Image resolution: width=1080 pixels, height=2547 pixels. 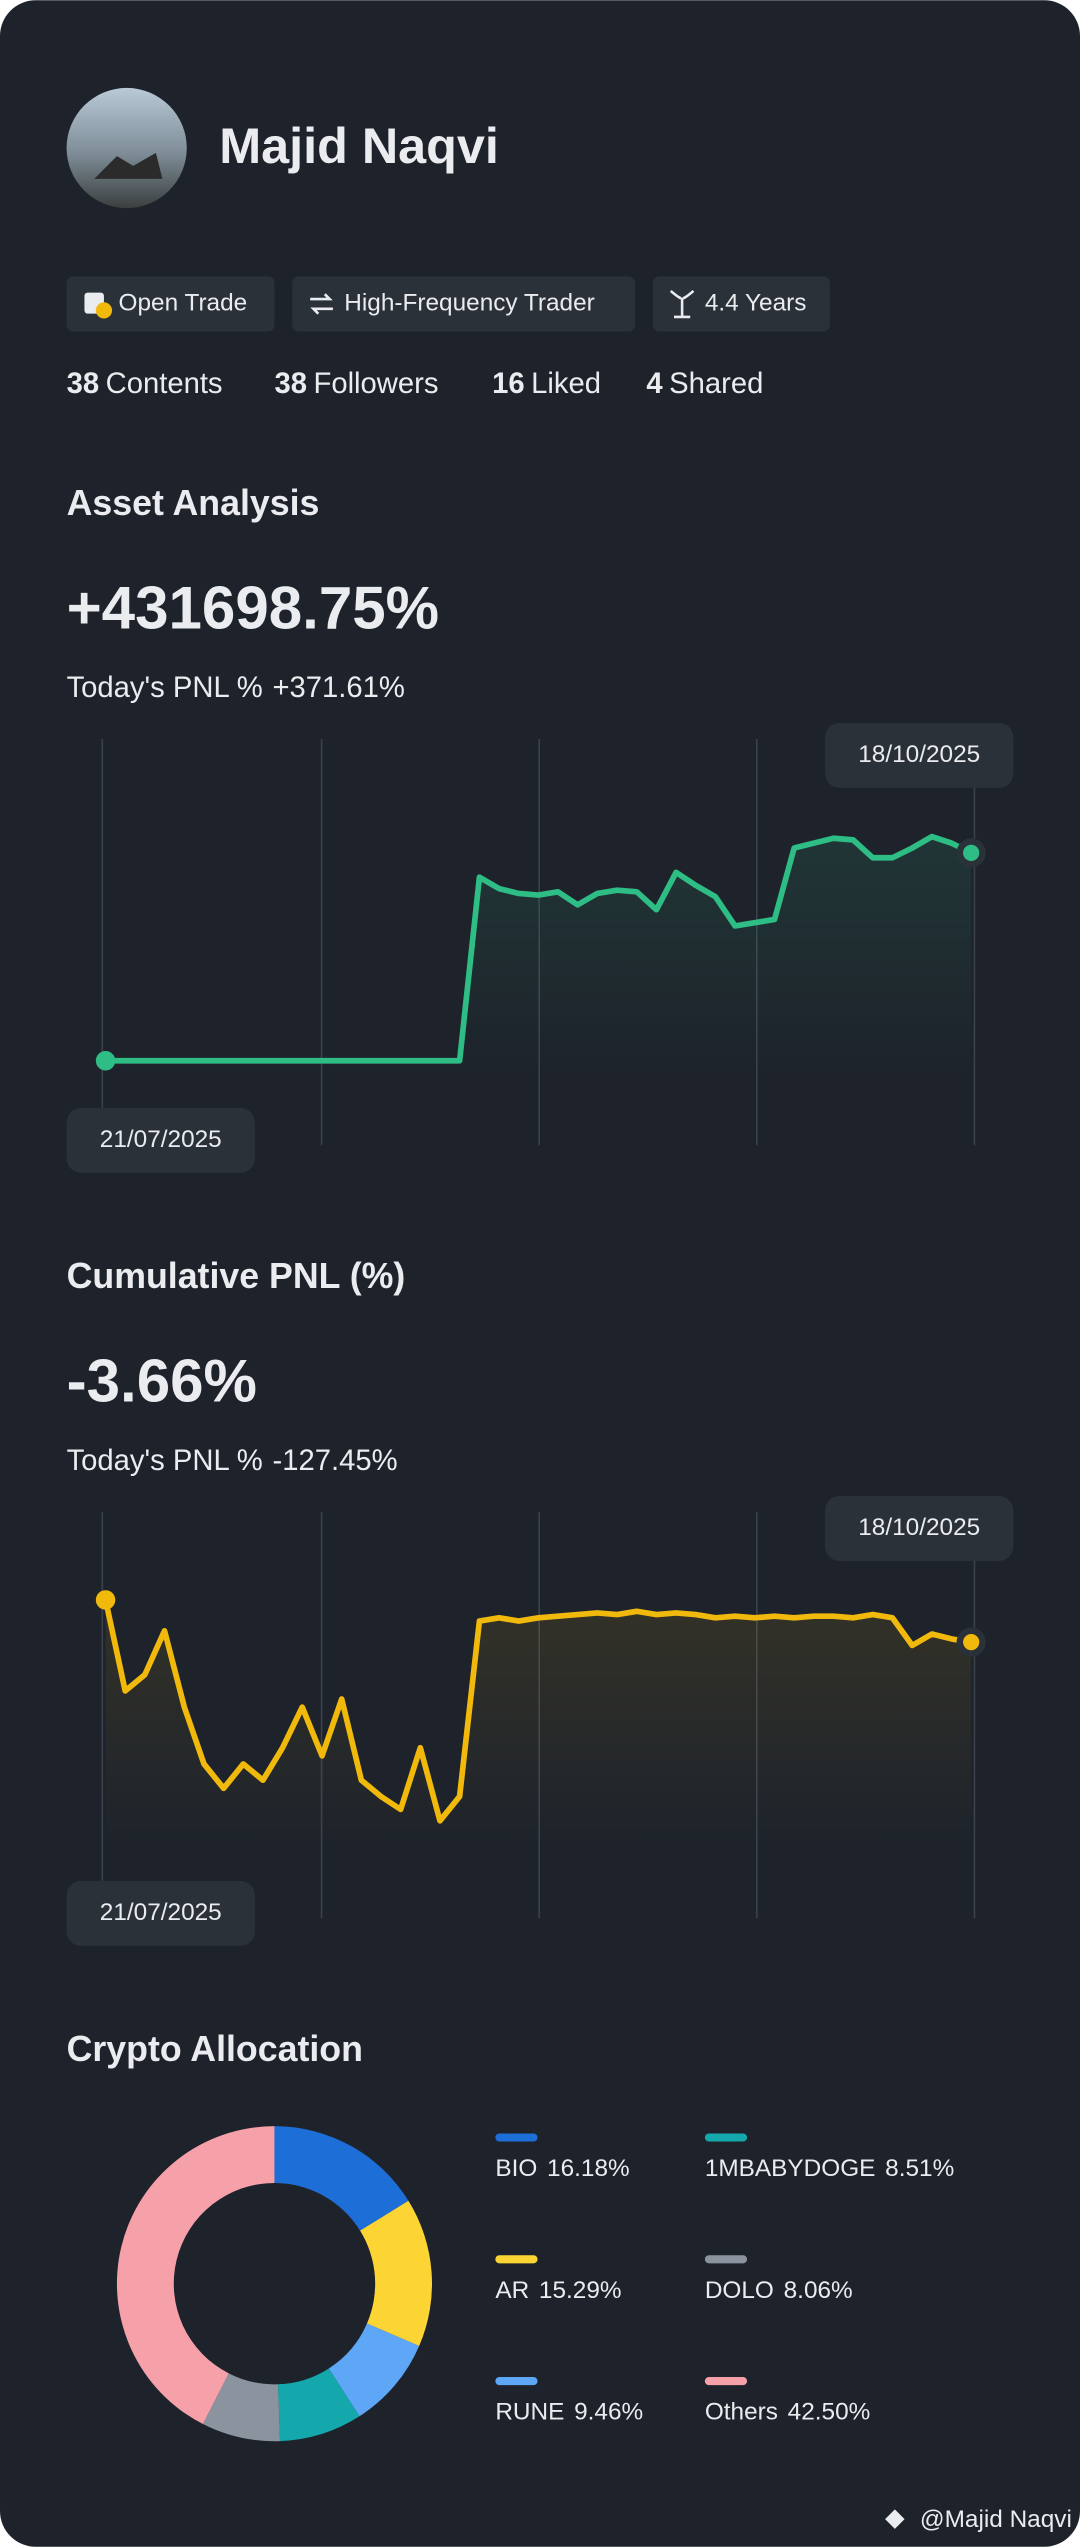 I want to click on badge-label: Open Trade, so click(x=183, y=302).